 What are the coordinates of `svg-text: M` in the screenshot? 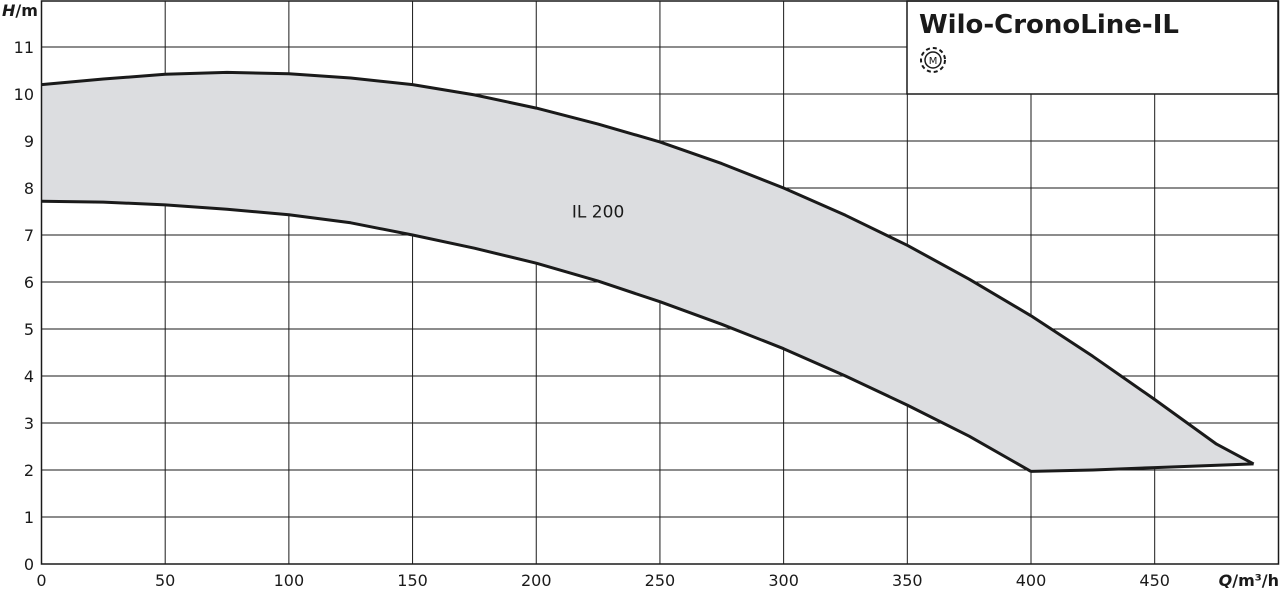 It's located at (933, 61).